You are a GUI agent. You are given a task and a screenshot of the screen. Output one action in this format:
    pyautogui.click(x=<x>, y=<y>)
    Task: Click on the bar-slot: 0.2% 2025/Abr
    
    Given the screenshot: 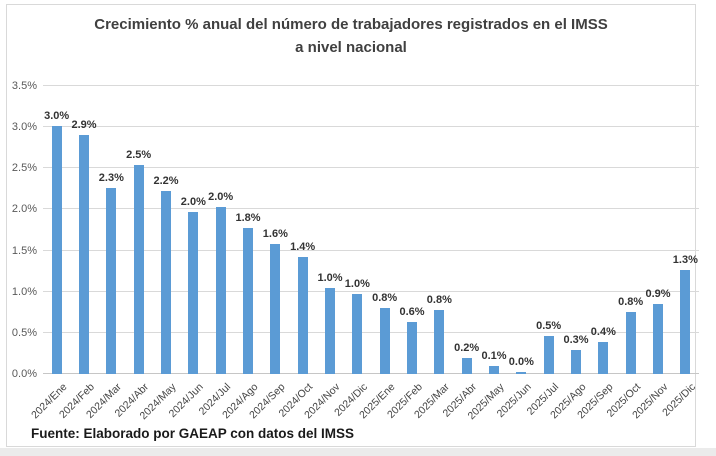 What is the action you would take?
    pyautogui.click(x=460, y=253)
    